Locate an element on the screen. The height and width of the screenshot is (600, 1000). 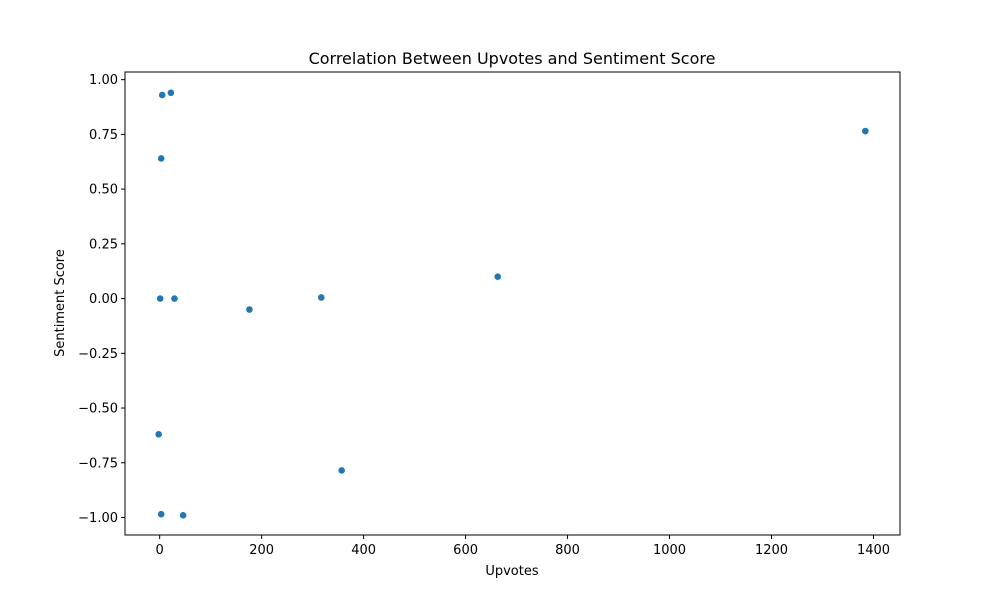
y-tick-label: 1.00 is located at coordinates (103, 80).